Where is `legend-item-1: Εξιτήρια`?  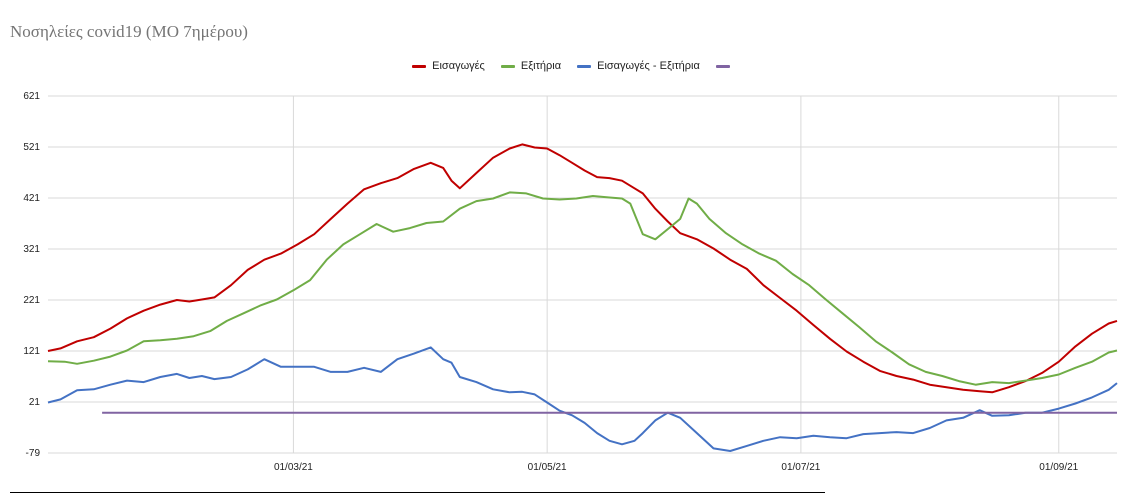
legend-item-1: Εξιτήρια is located at coordinates (531, 66).